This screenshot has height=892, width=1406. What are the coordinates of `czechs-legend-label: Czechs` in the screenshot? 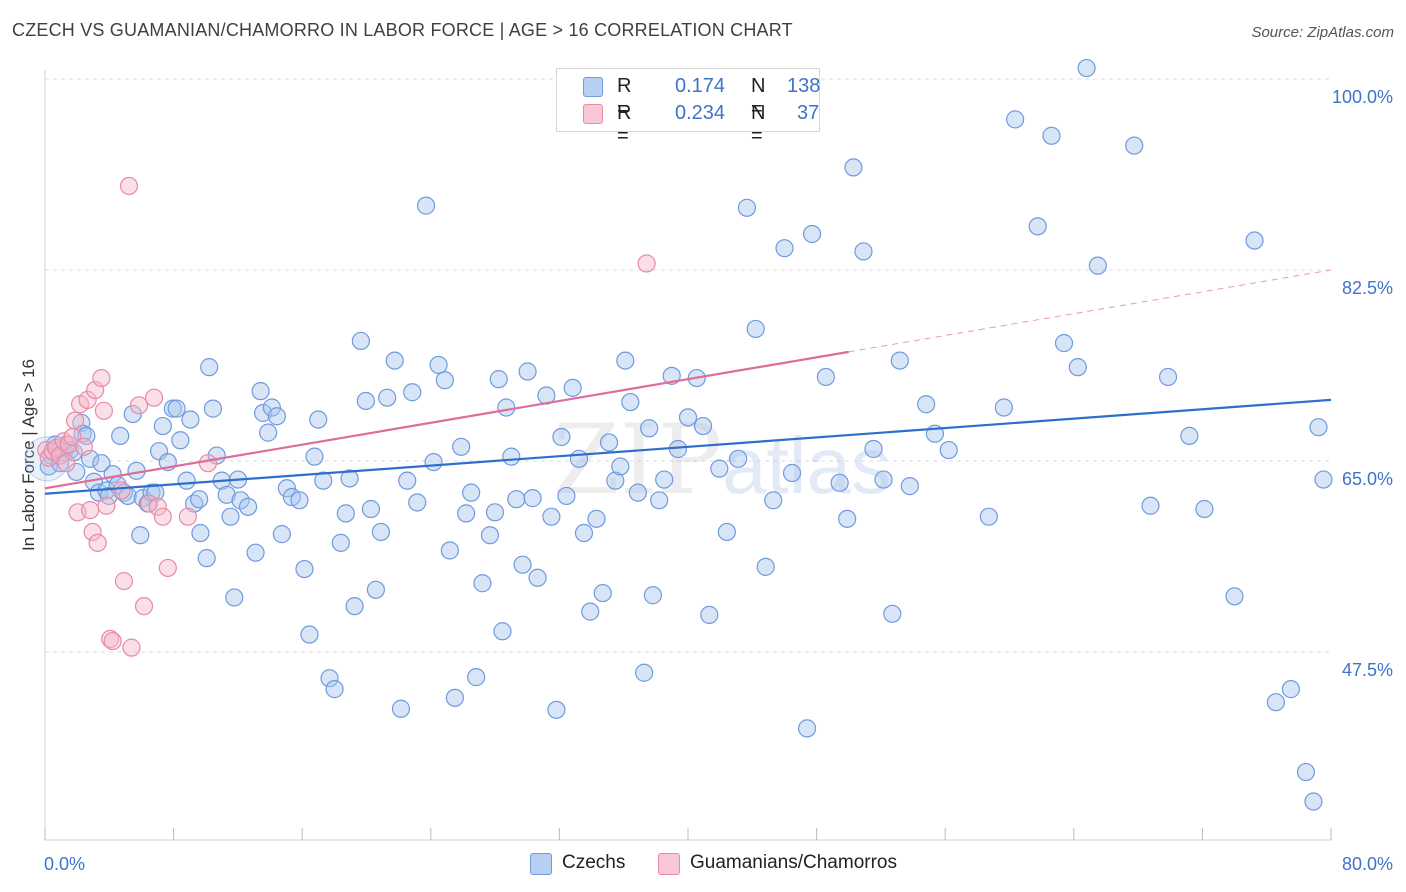 It's located at (594, 862).